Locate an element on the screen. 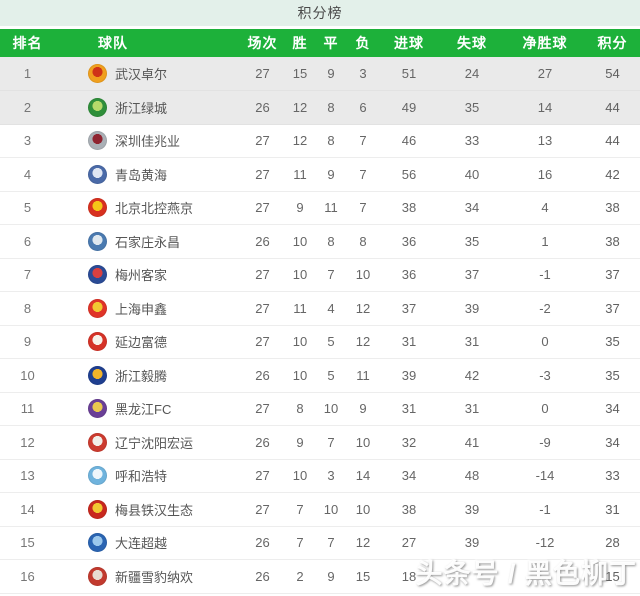  cell-rank: 14 is located at coordinates (27, 509).